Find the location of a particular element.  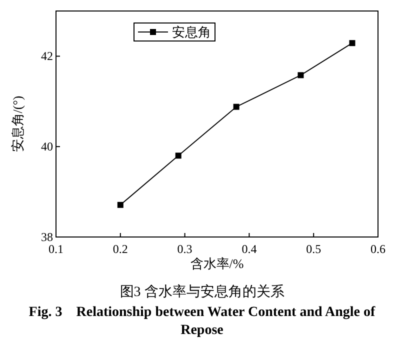

y-tick-label: 38 is located at coordinates (47, 237).